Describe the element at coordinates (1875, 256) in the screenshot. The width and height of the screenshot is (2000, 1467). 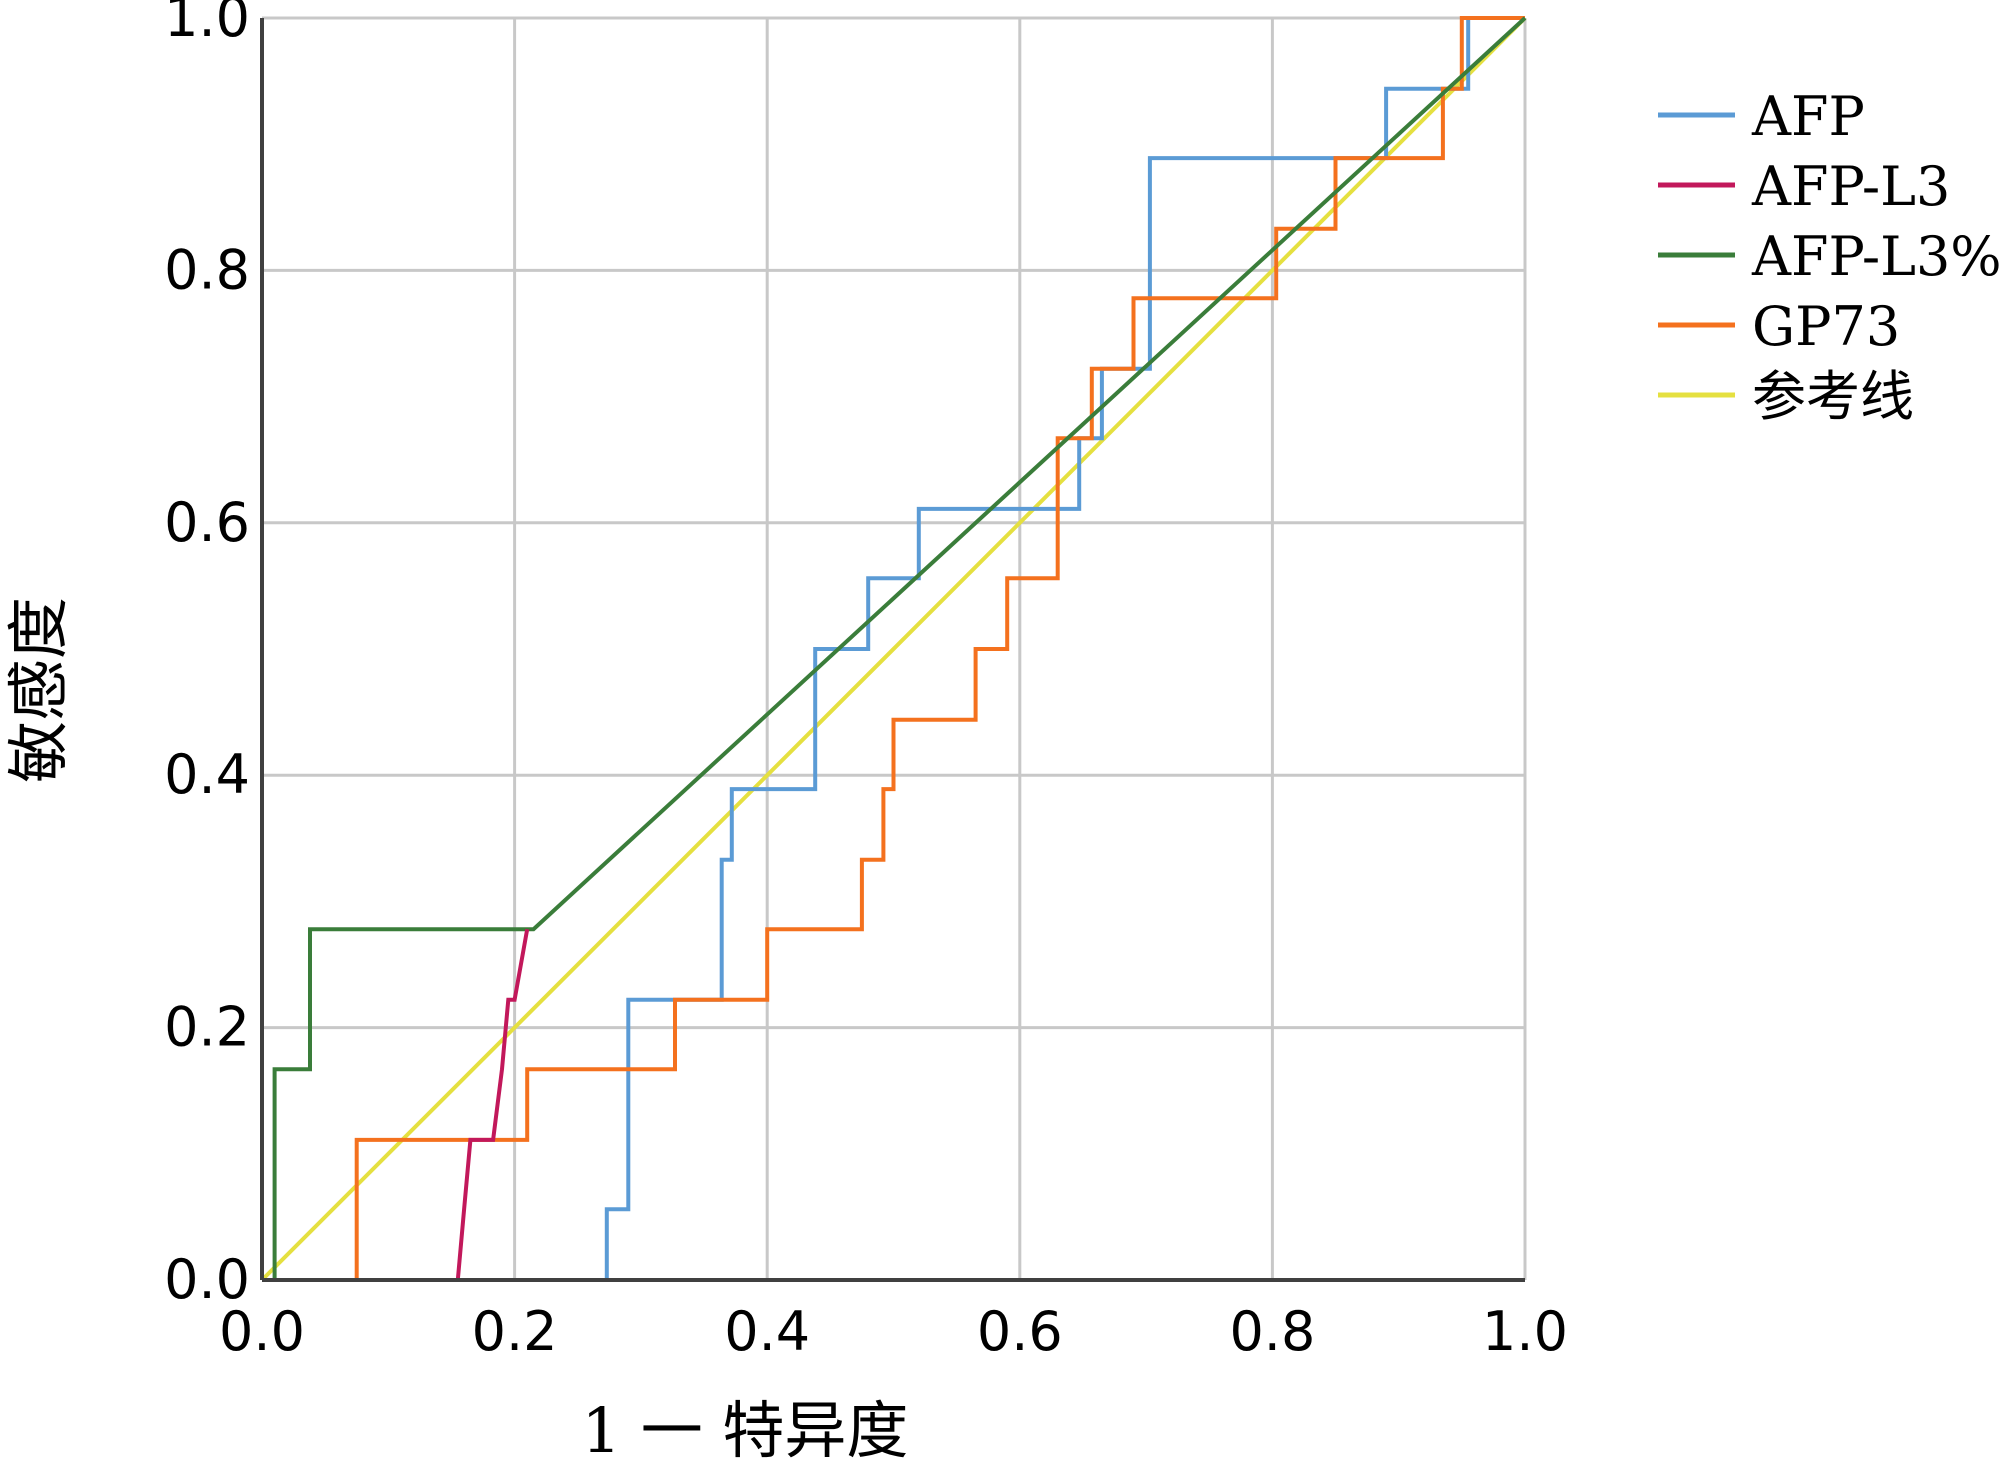
I see `legend-label: AFP-L3%` at that location.